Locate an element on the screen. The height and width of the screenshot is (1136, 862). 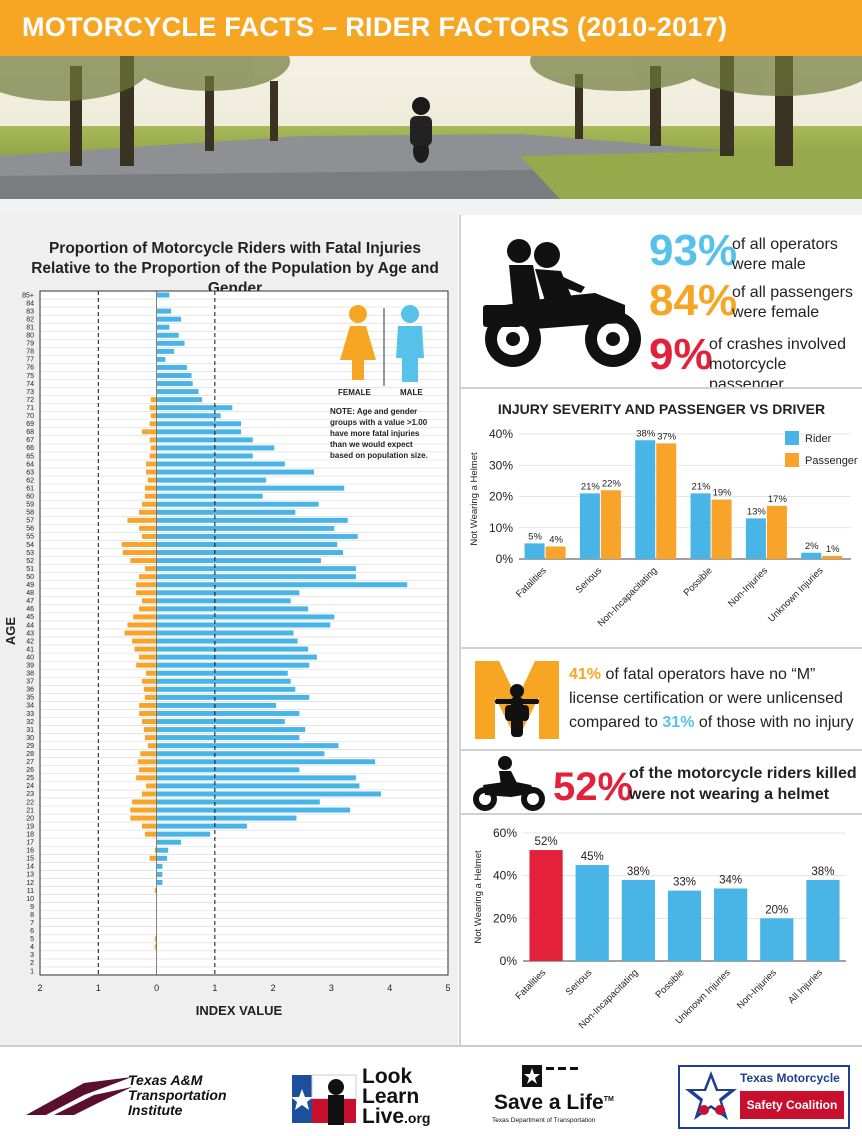
tmsc-line2: Safety Coalition is located at coordinates (792, 1105).